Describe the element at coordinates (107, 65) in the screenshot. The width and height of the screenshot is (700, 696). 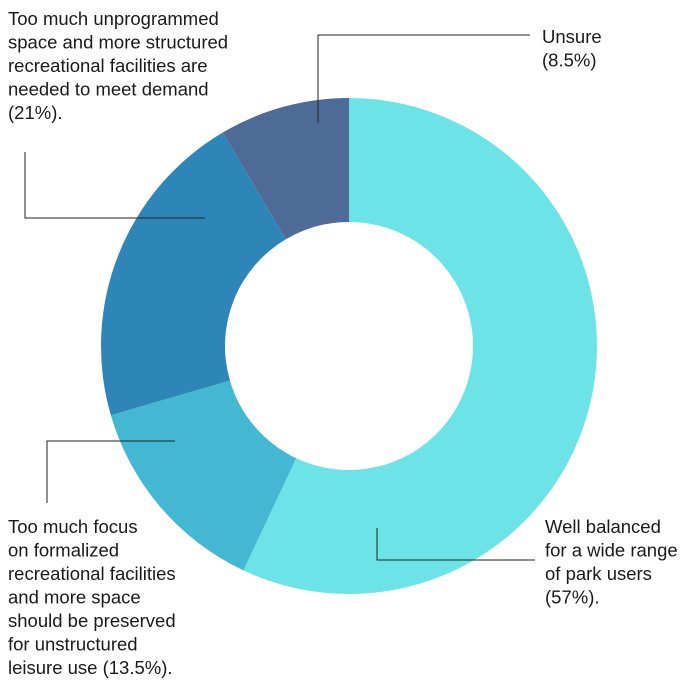
I see `label-line: recreational facilities are` at that location.